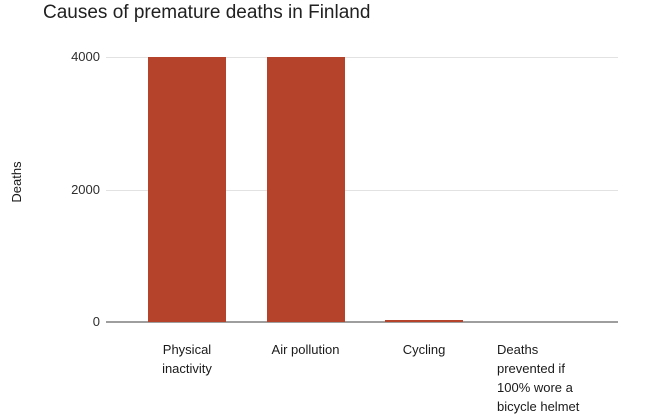 This screenshot has width=650, height=415. What do you see at coordinates (424, 349) in the screenshot?
I see `x-category-label: Cycling` at bounding box center [424, 349].